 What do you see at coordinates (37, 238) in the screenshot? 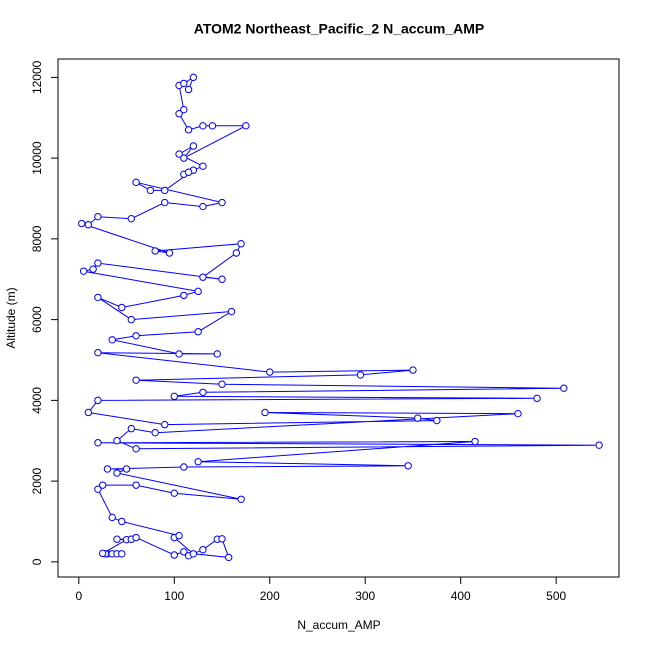
I see `y-tick-label: 8000` at bounding box center [37, 238].